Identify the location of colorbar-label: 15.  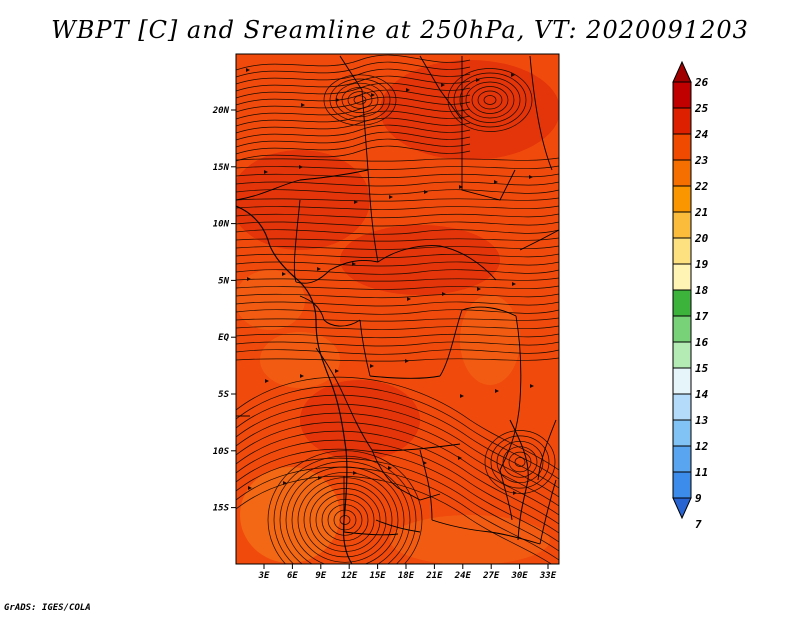
(702, 368).